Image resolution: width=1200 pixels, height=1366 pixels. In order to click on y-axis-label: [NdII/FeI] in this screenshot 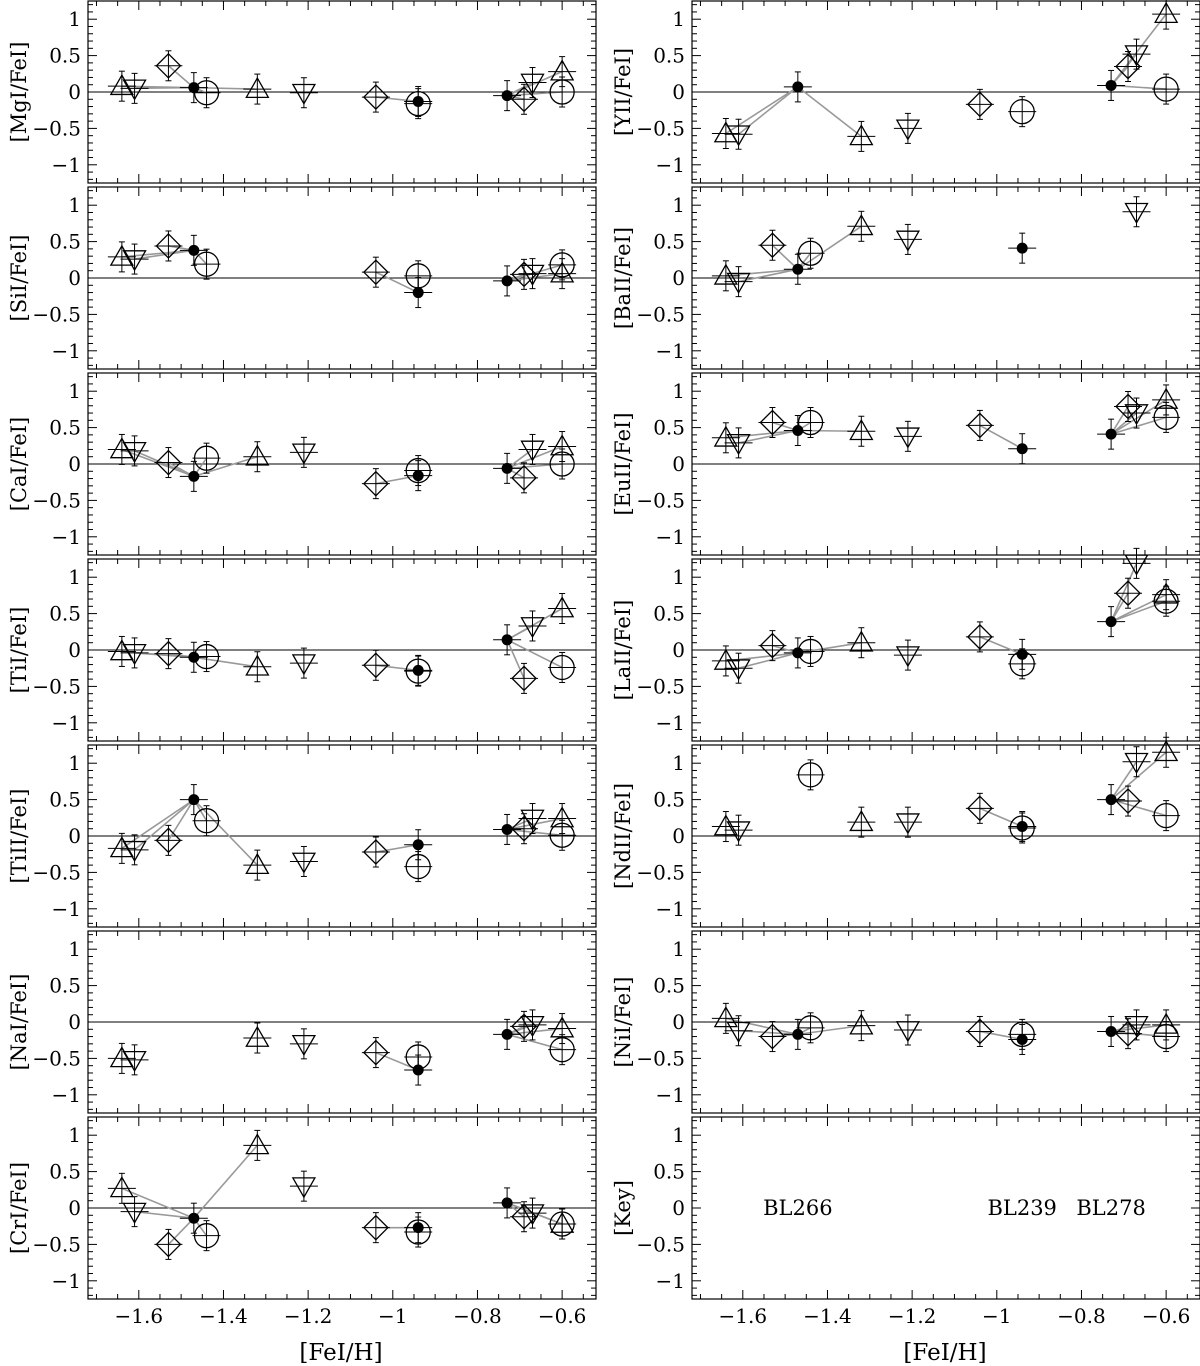, I will do `click(623, 836)`.